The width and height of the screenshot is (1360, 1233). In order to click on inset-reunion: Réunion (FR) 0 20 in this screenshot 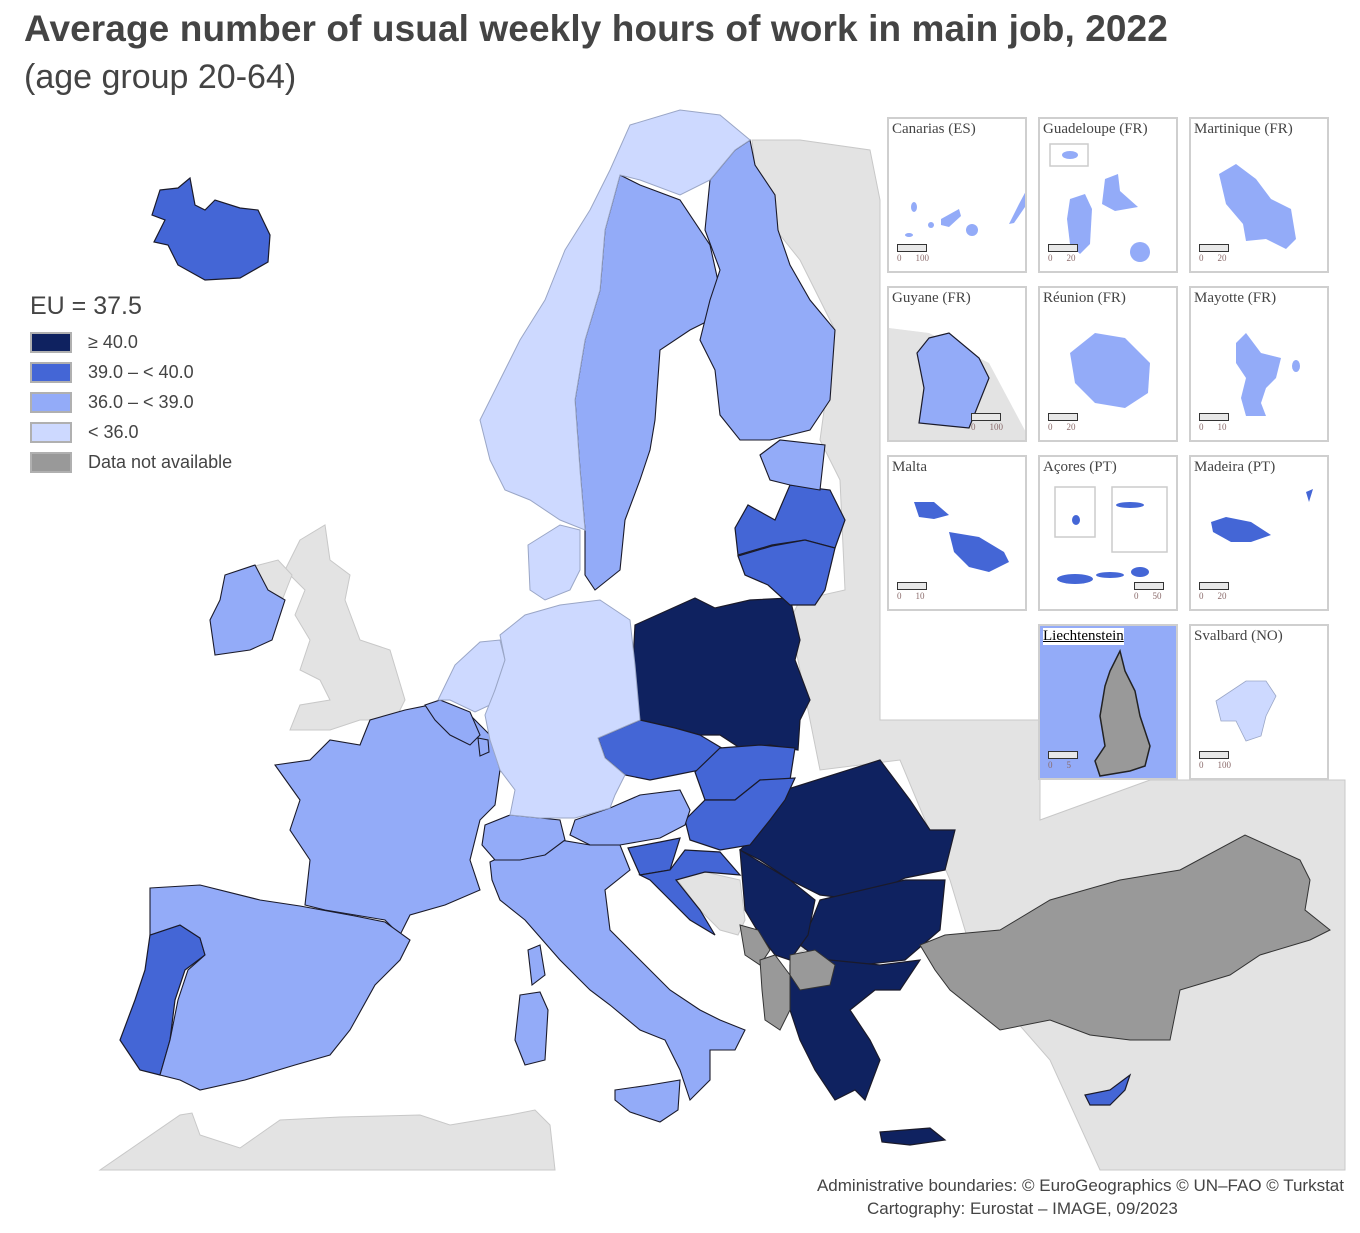, I will do `click(1108, 364)`.